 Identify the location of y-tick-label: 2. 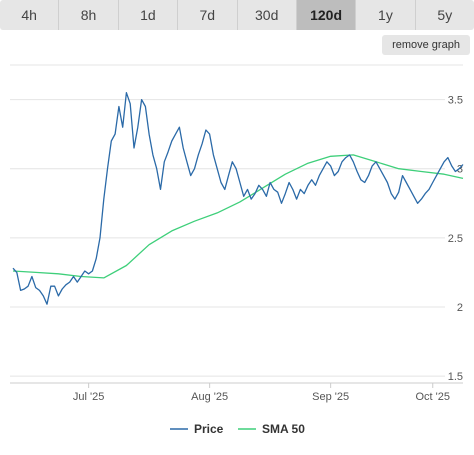
(460, 308).